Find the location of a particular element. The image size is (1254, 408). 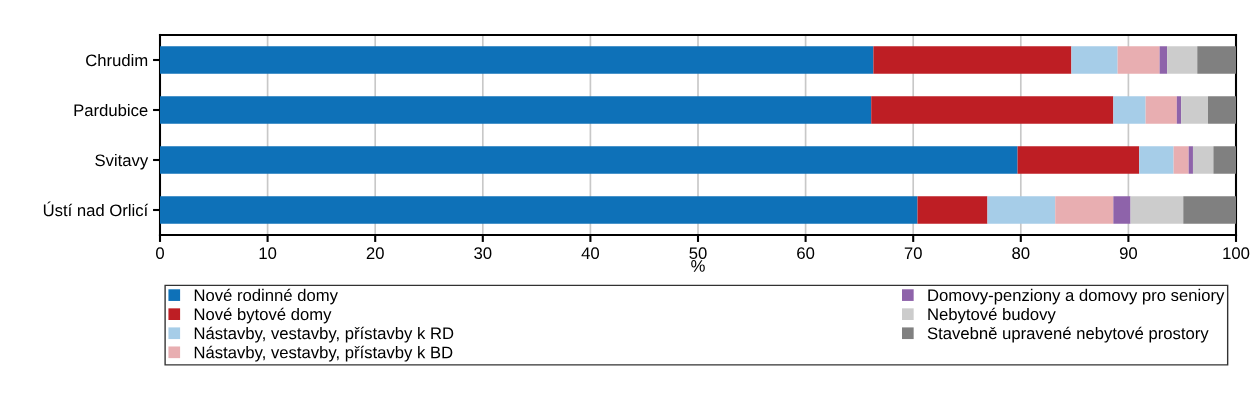

legend-label: Domovy-penziony a domovy pro seniory is located at coordinates (1076, 296).